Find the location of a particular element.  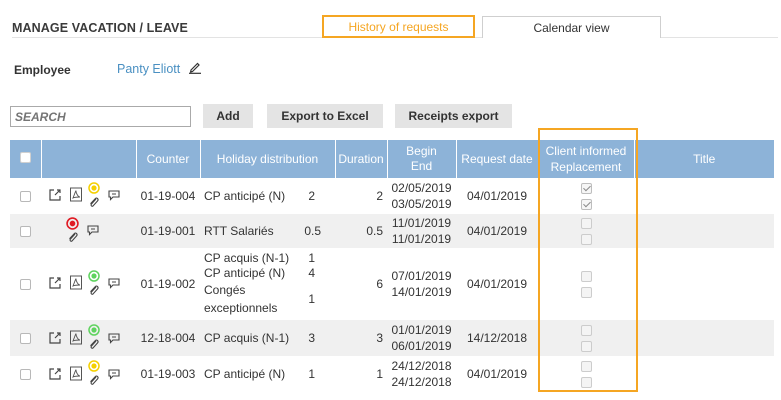

counter-cell: 01-19-003 is located at coordinates (168, 374).